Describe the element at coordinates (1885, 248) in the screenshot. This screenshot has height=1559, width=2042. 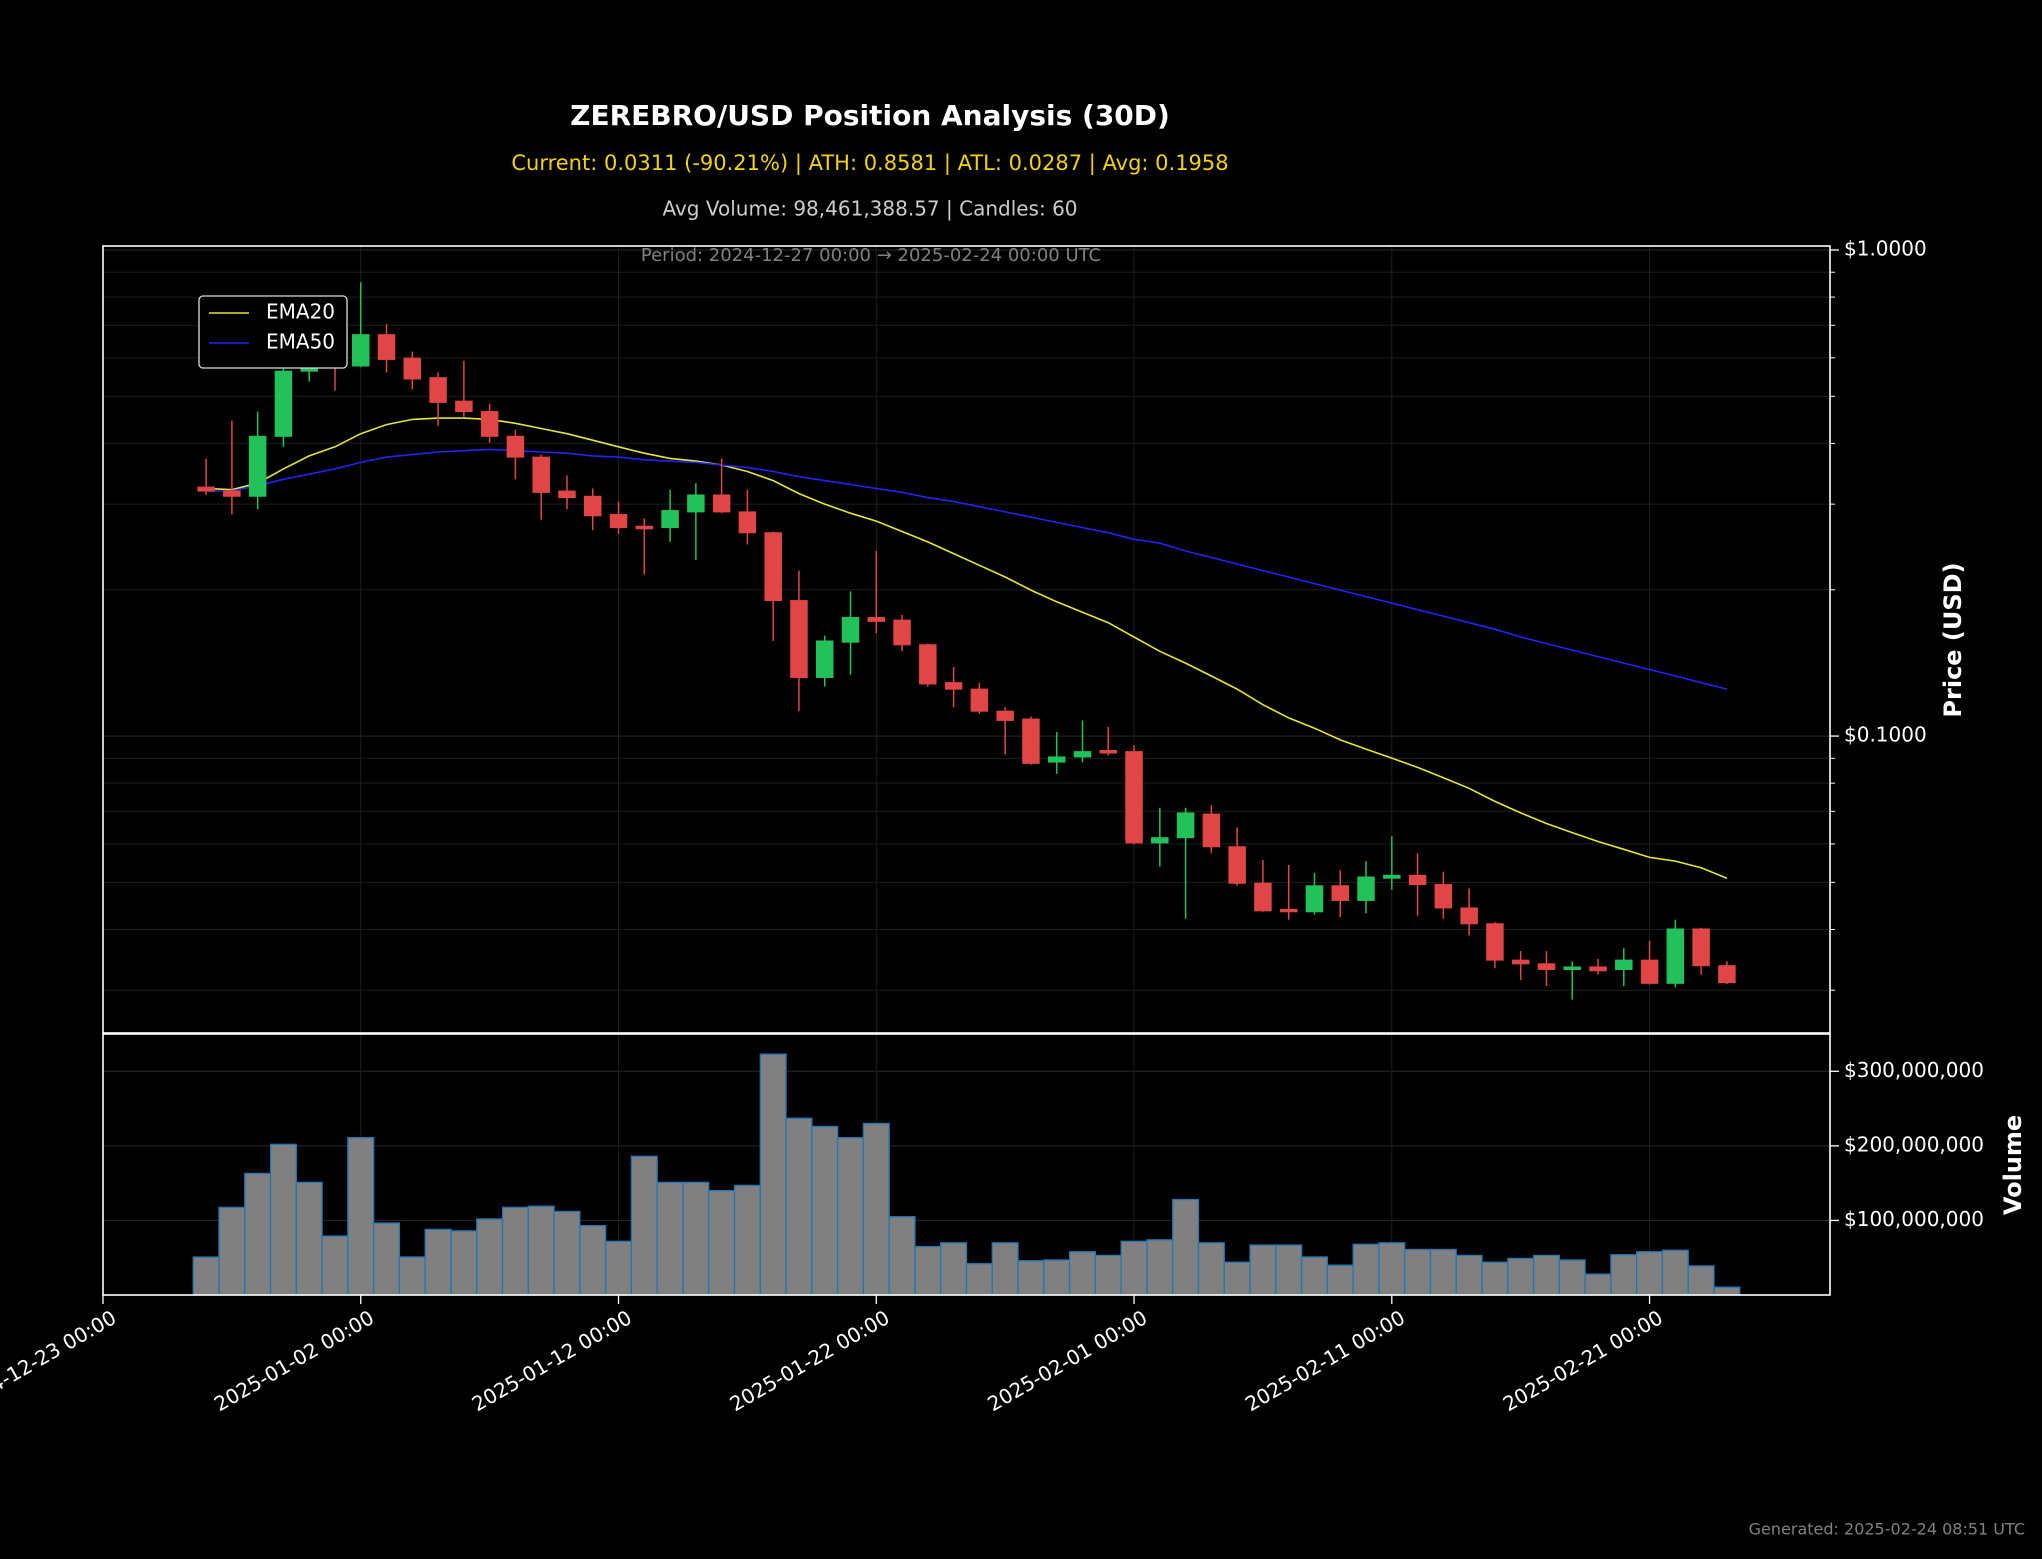
I see `y-tick-label: $1.0000` at that location.